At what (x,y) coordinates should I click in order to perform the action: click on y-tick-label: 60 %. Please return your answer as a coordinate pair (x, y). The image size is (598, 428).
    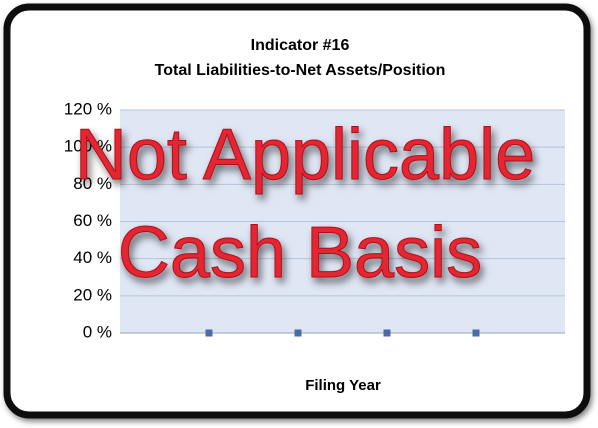
    Looking at the image, I should click on (92, 220).